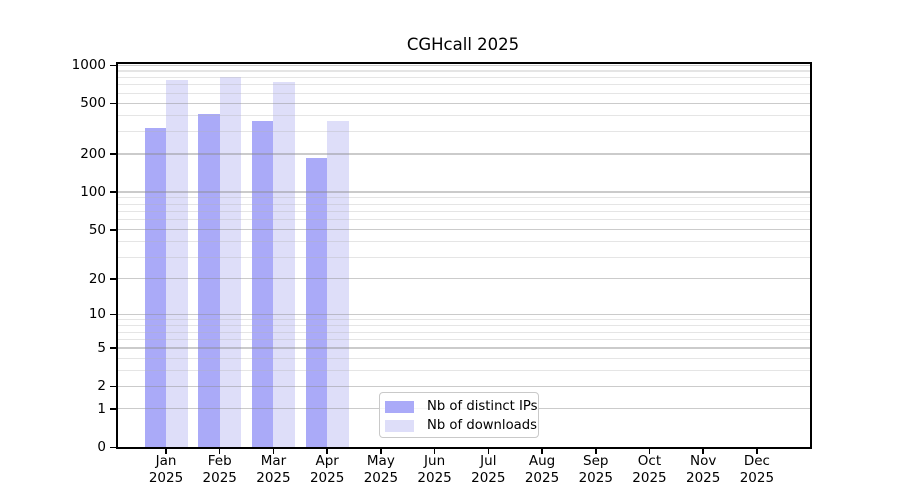 The image size is (900, 500). What do you see at coordinates (284, 264) in the screenshot?
I see `bar-downloads-mar` at bounding box center [284, 264].